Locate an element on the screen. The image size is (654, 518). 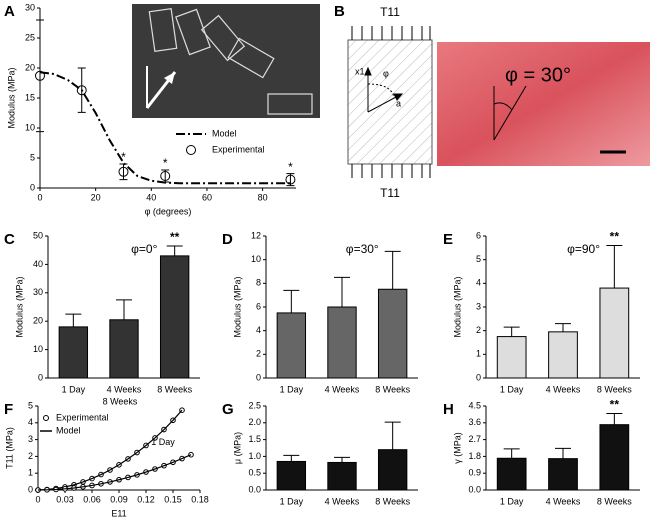
x-tick-label: 4 Weeks is located at coordinates (342, 389).